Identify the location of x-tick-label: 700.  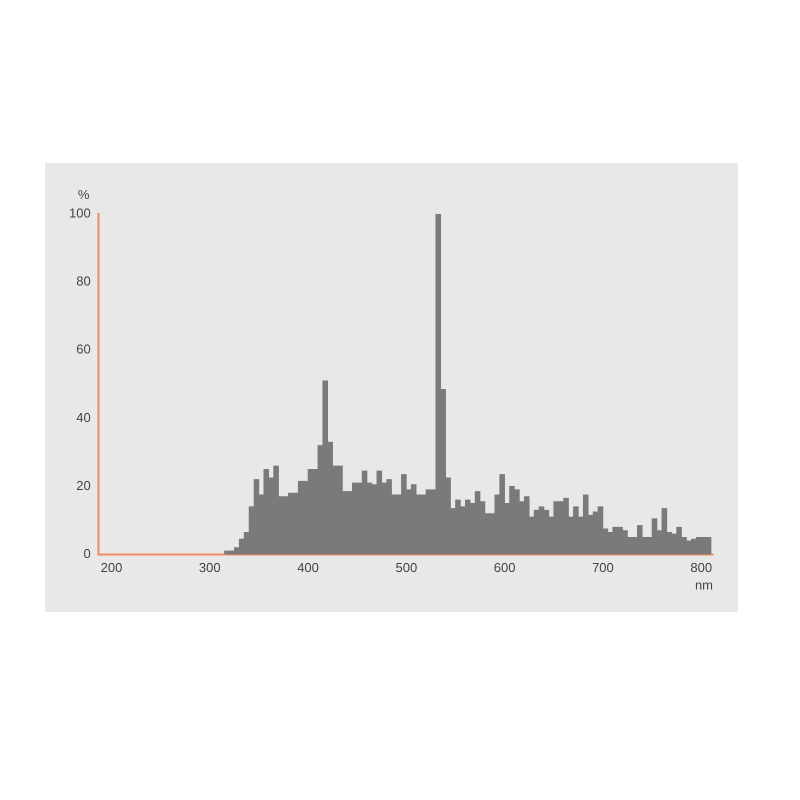
(603, 567).